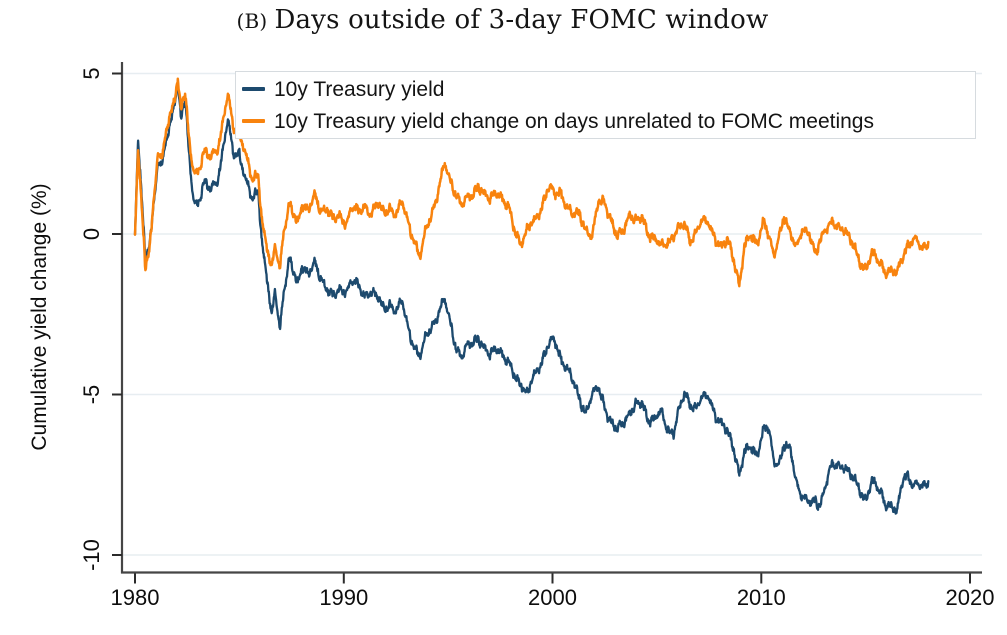 This screenshot has width=1007, height=635. Describe the element at coordinates (253, 89) in the screenshot. I see `legend-line-swatch-navy` at that location.